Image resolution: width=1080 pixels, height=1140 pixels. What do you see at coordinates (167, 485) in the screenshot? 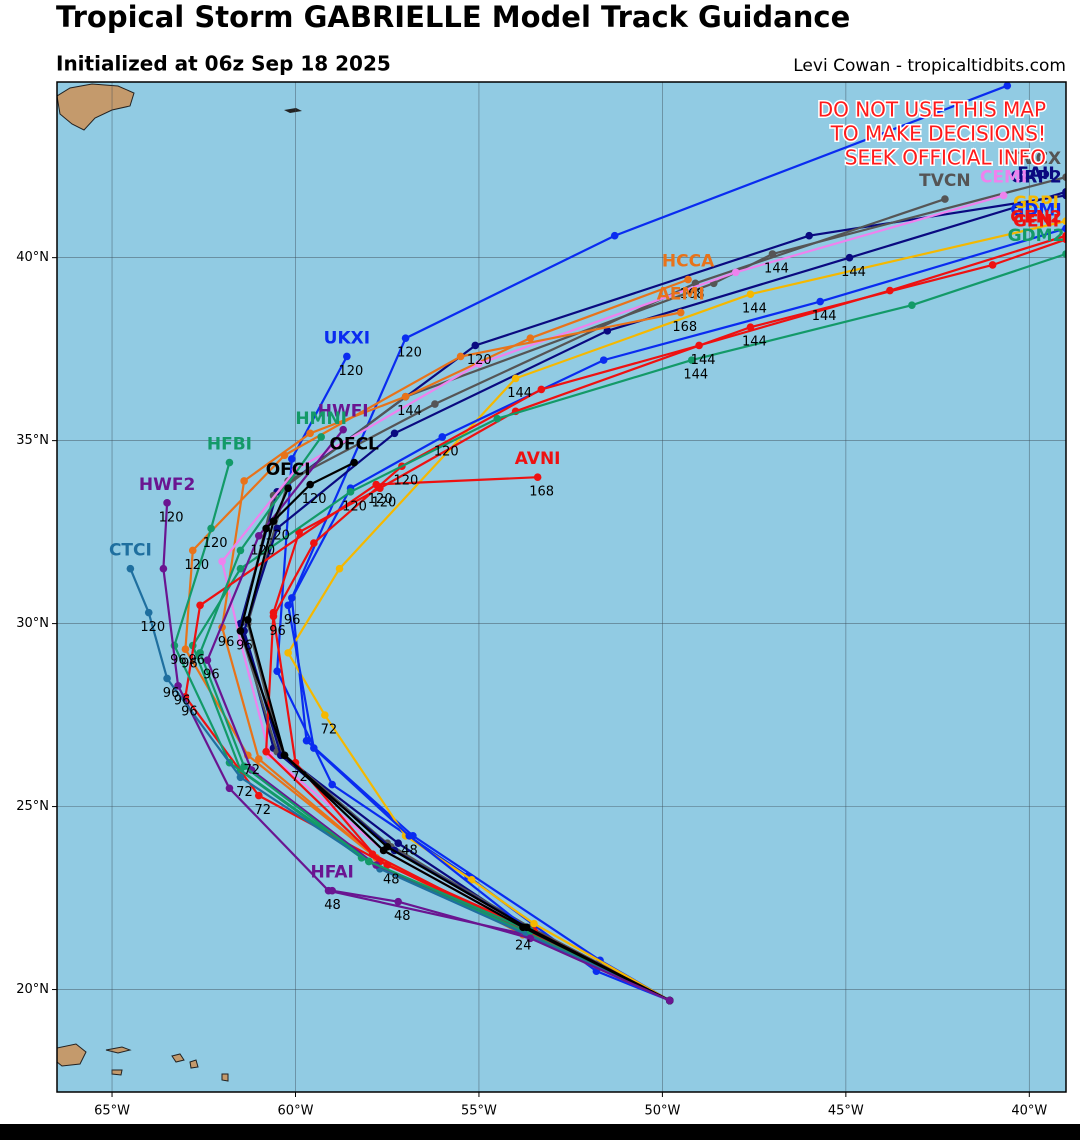
I see `model-name: HWF2` at bounding box center [167, 485].